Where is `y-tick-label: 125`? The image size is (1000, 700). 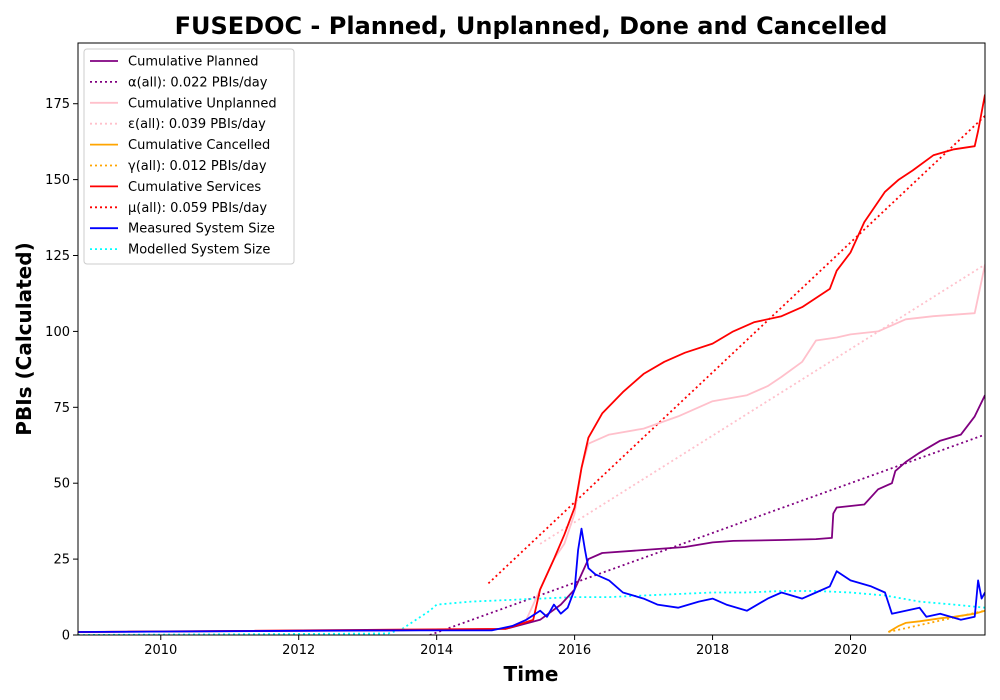
y-tick-label: 125 is located at coordinates (57, 256).